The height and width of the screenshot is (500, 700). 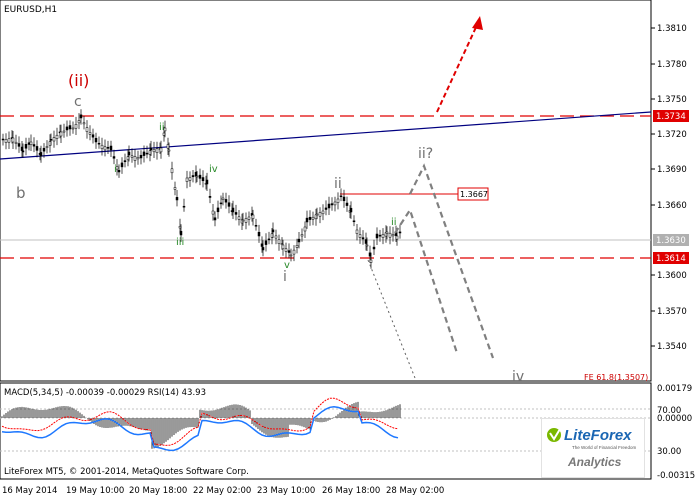 I want to click on macd-signal-line, so click(x=200, y=421).